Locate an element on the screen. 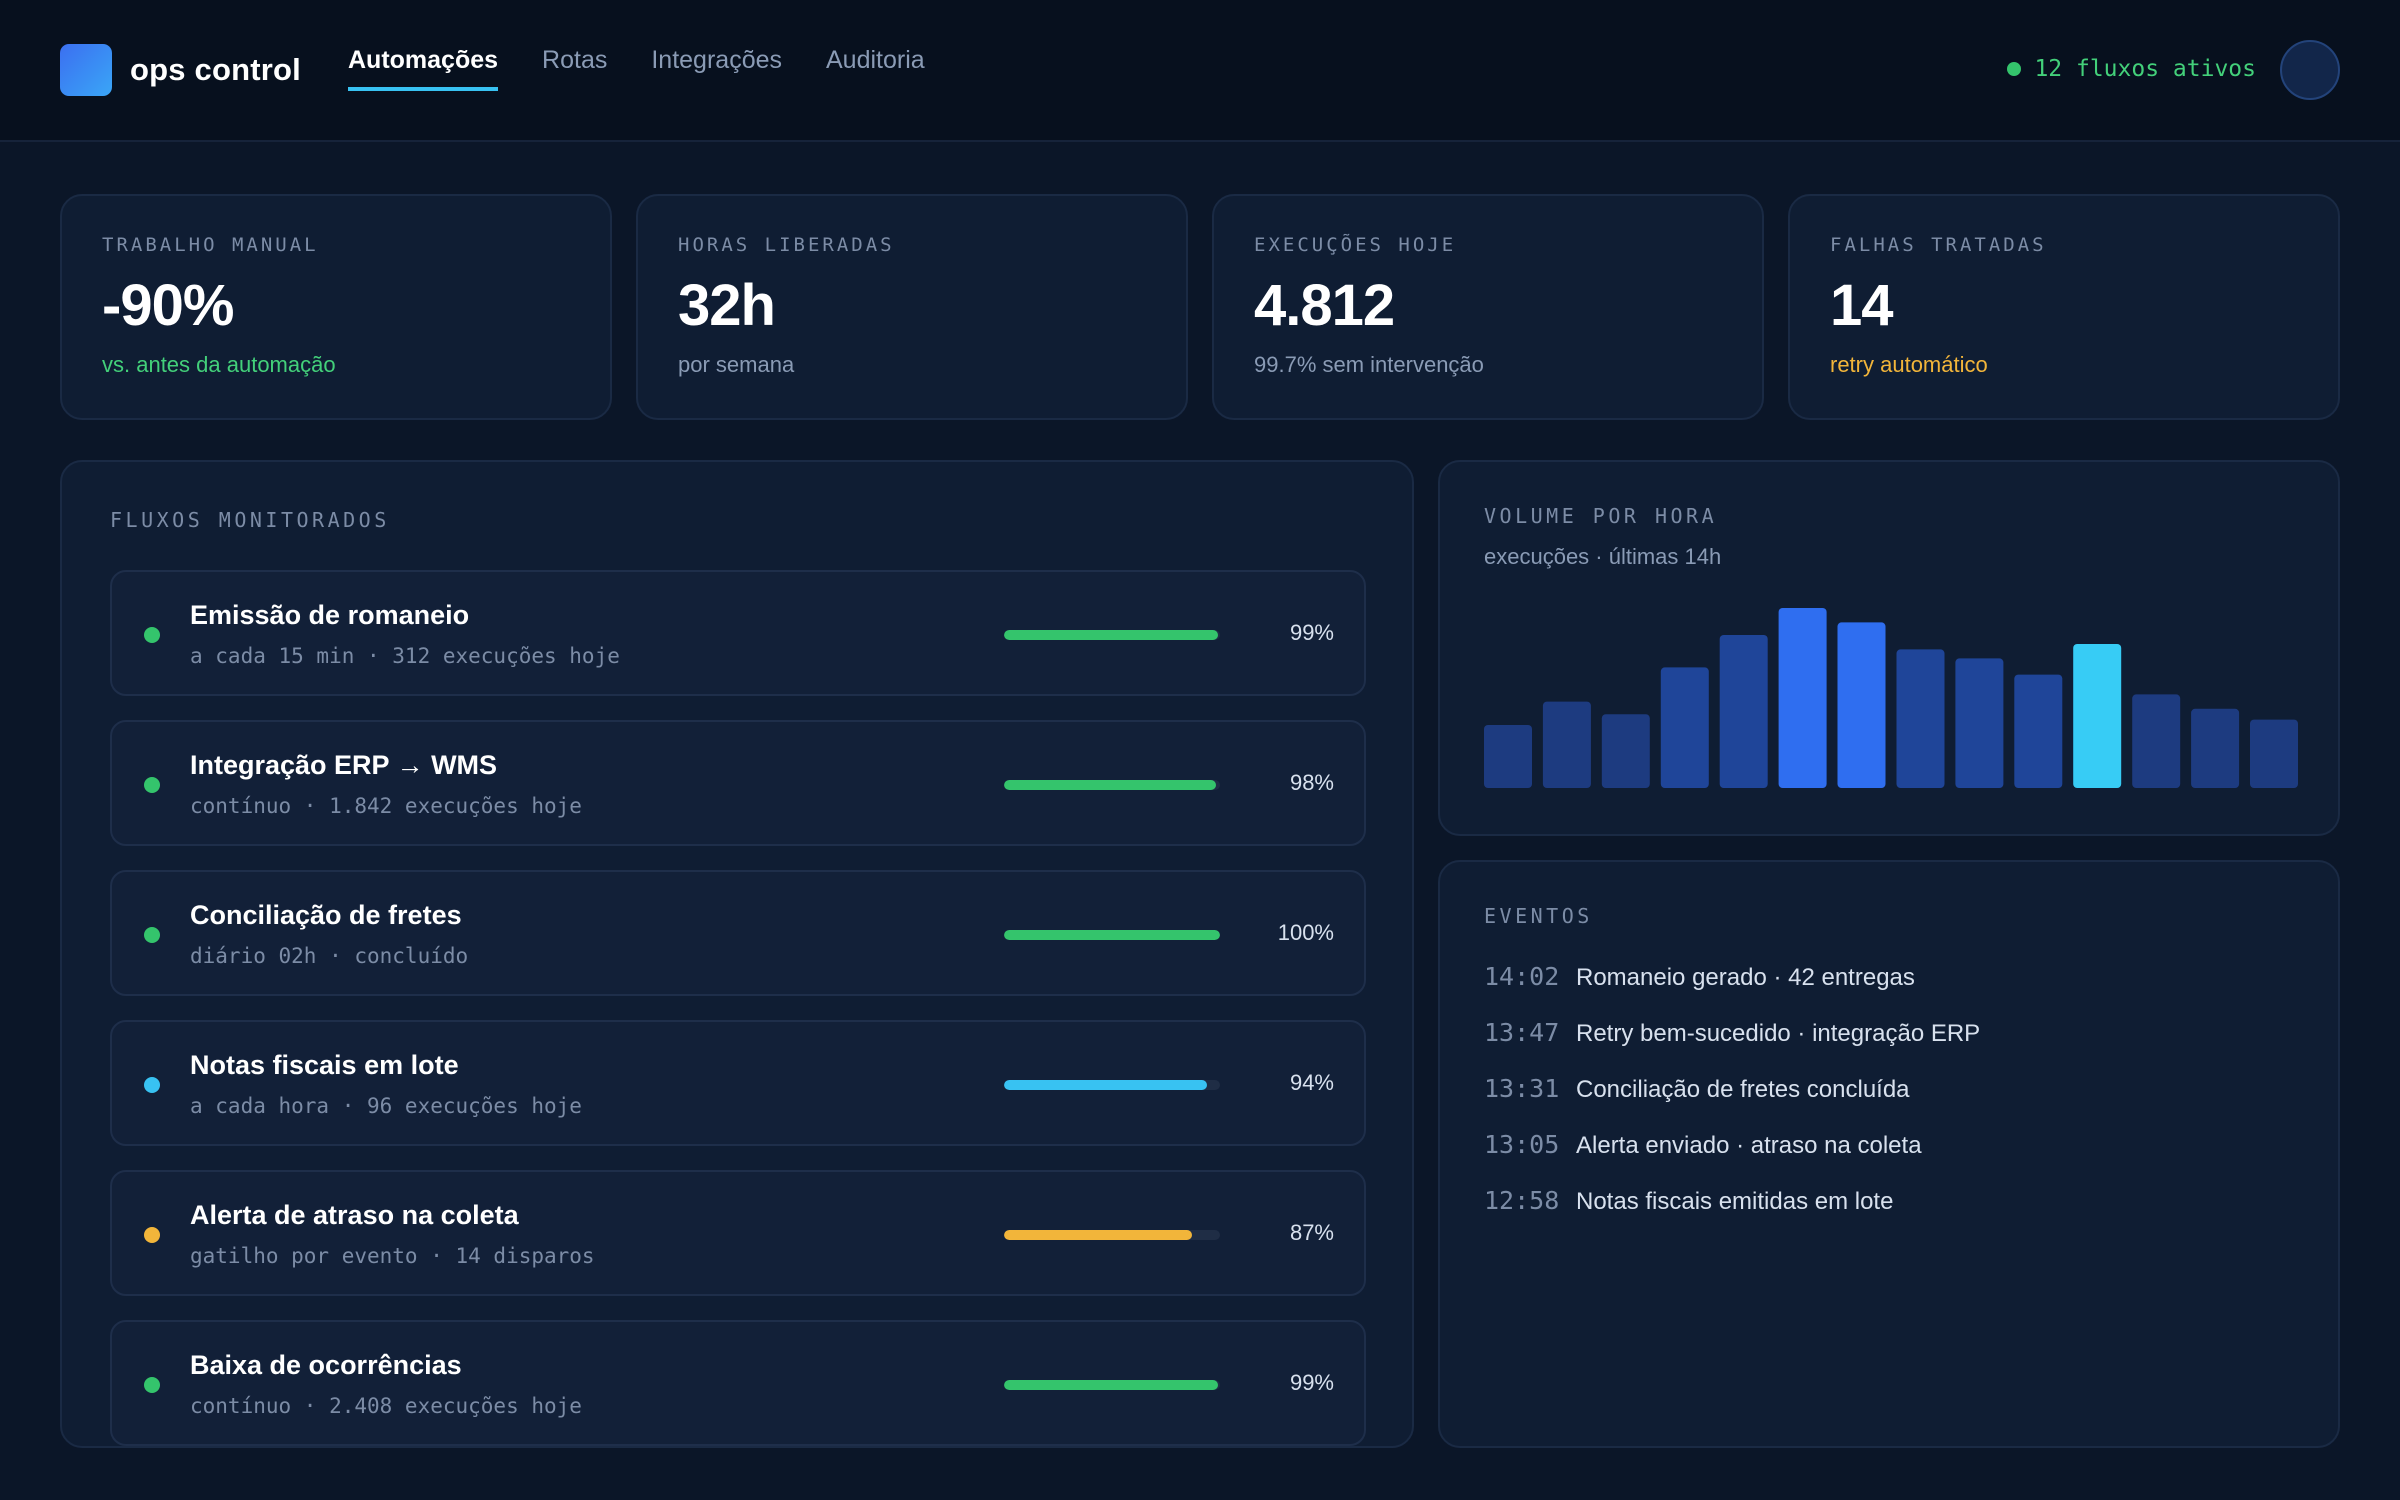 Image resolution: width=2400 pixels, height=1500 pixels. kpi-note: por semana is located at coordinates (736, 364).